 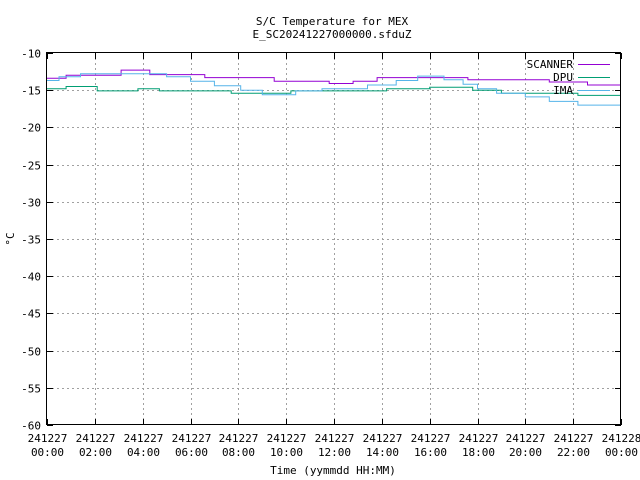 I want to click on x-tick-time: 10:00, so click(x=286, y=452).